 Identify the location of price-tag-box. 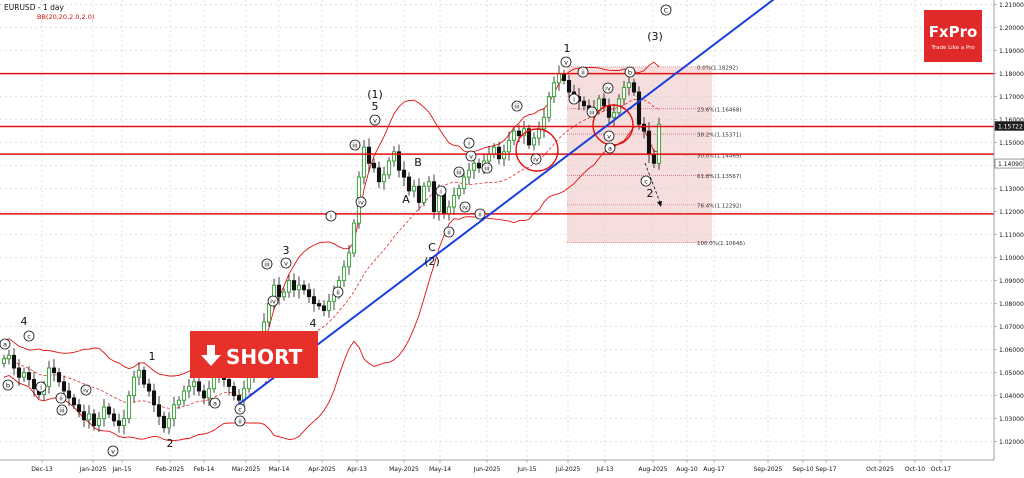
(1009, 126).